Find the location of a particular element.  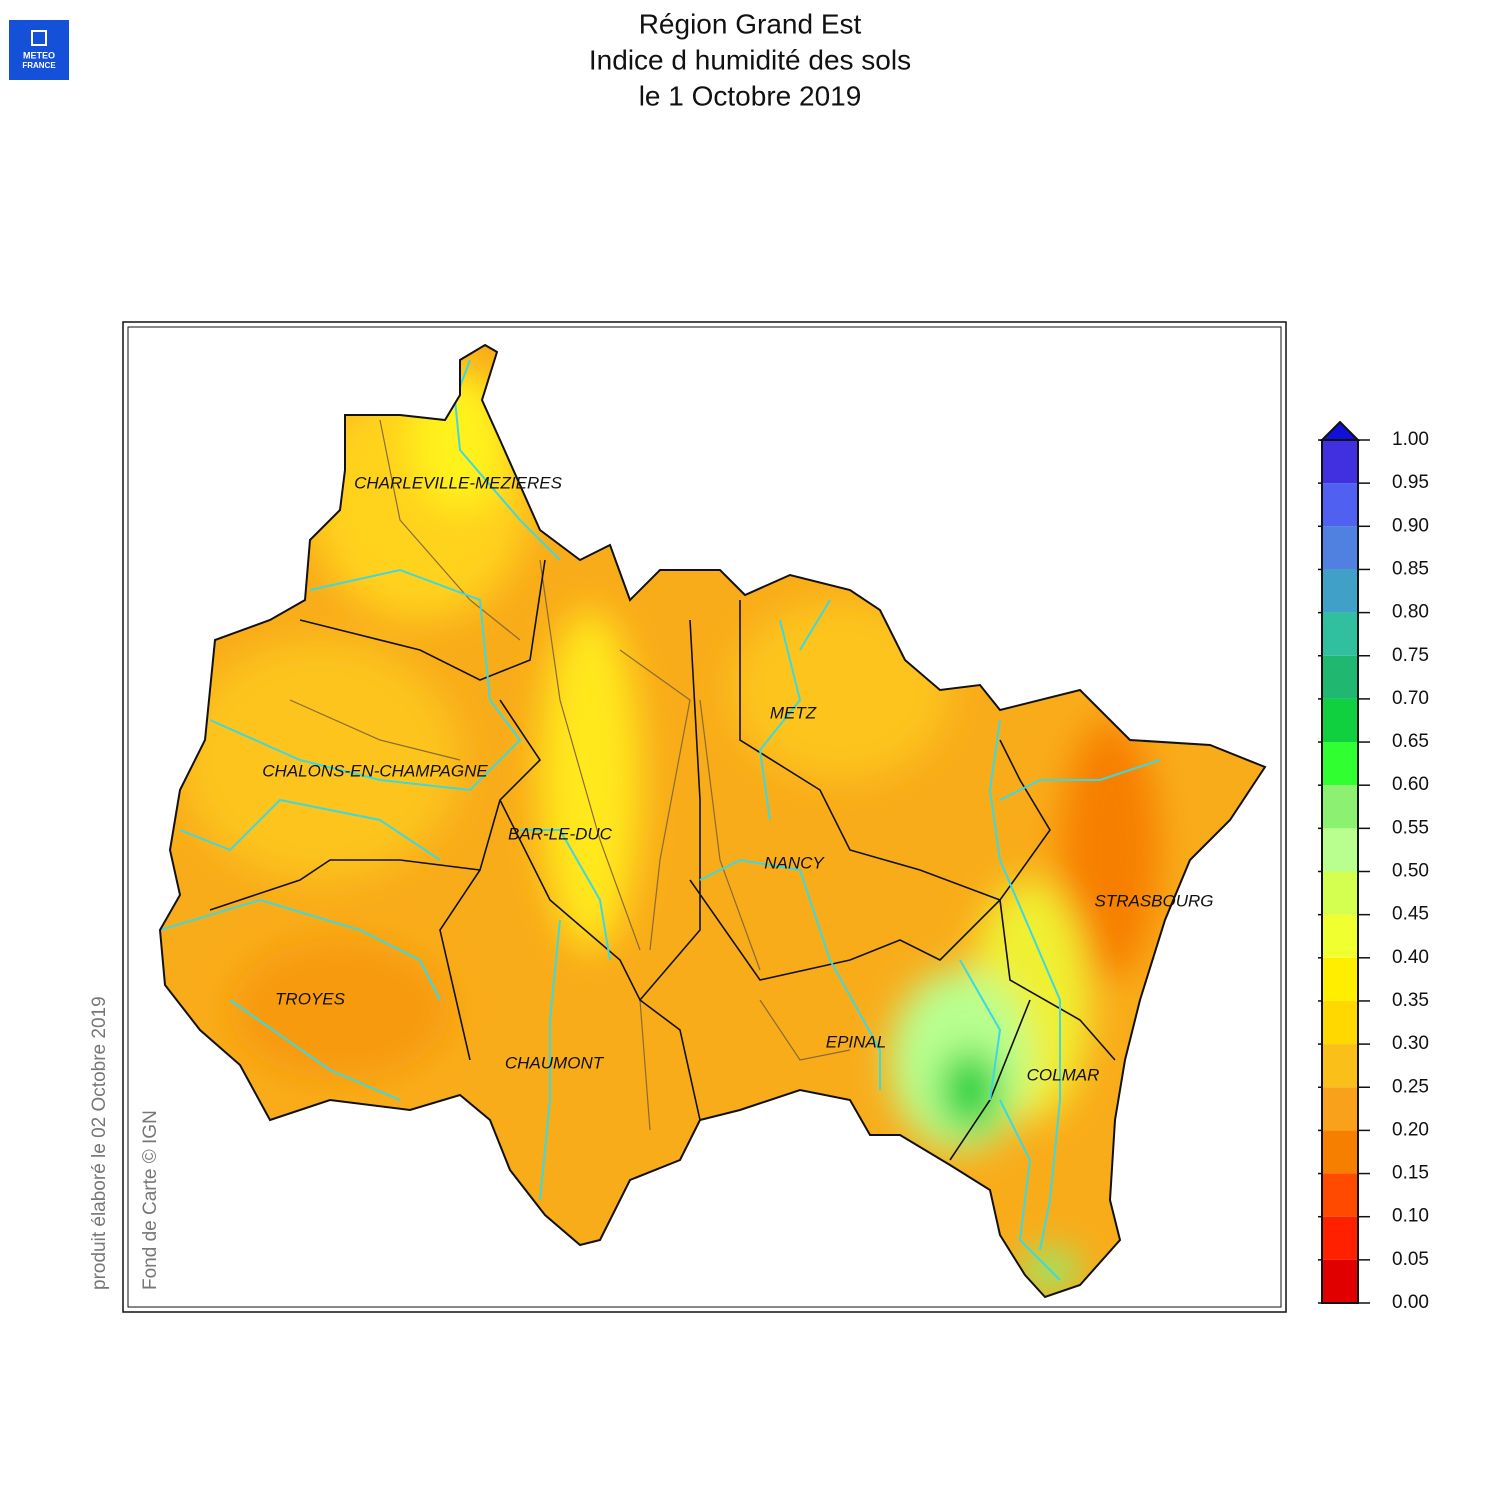

colorbar-tick-label: 0.40 is located at coordinates (1410, 957).